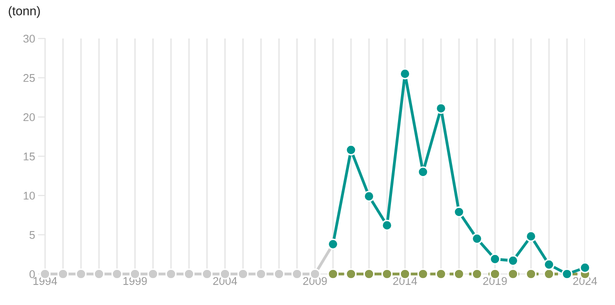 This screenshot has height=305, width=615. I want to click on y-tick-label: 5, so click(32, 235).